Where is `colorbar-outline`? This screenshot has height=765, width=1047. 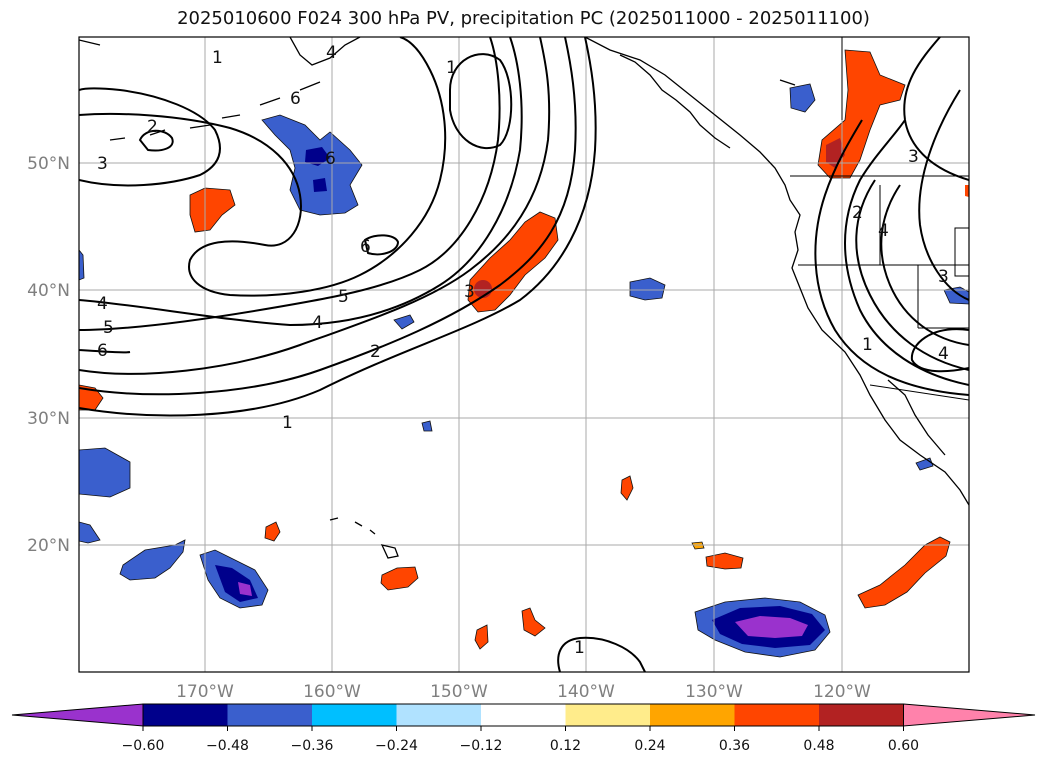
colorbar-outline is located at coordinates (523, 715).